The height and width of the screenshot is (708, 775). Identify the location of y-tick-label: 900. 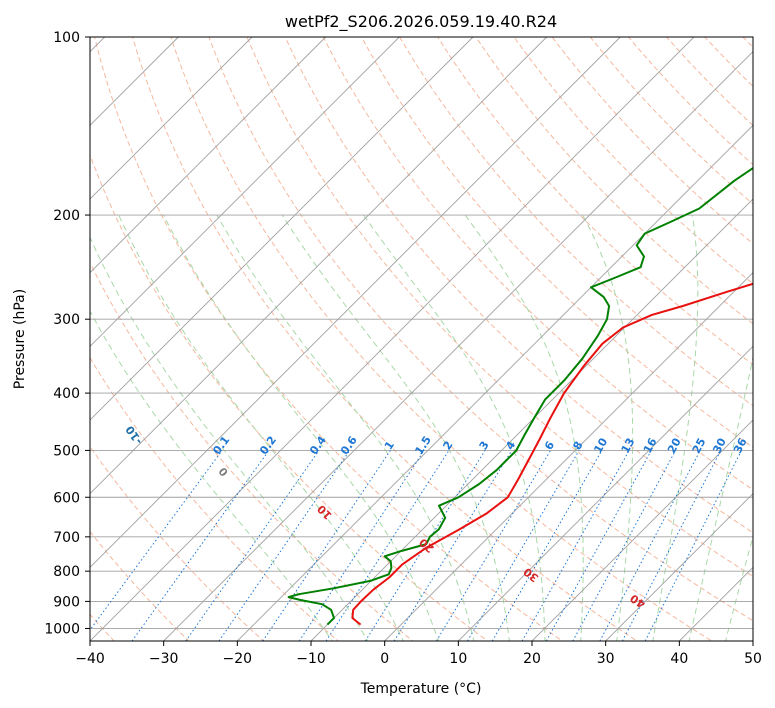
(66, 602).